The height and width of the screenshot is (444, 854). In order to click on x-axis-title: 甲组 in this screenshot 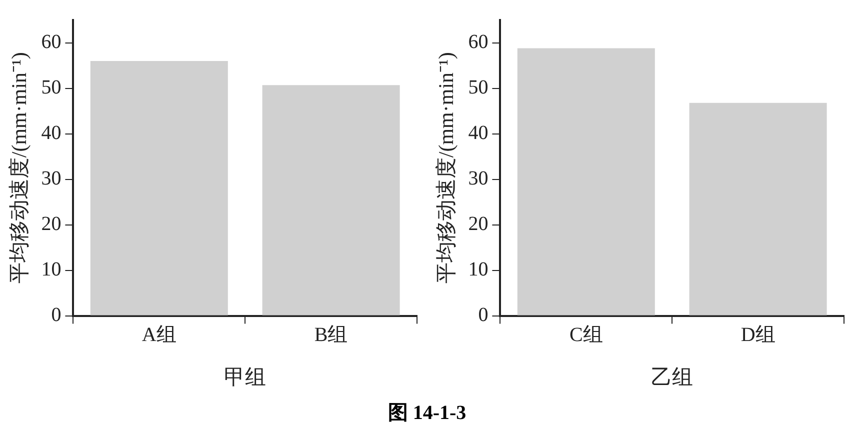, I will do `click(245, 376)`.